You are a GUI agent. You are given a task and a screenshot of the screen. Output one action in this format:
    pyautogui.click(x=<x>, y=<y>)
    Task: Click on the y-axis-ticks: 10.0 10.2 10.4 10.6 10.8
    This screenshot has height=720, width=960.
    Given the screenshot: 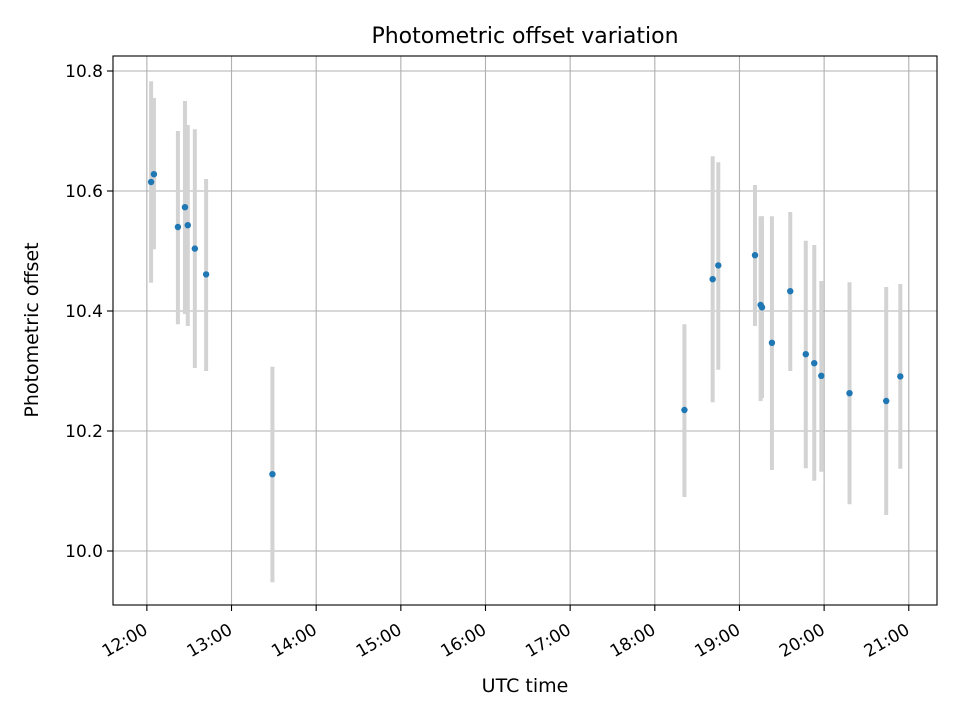 What is the action you would take?
    pyautogui.click(x=89, y=312)
    